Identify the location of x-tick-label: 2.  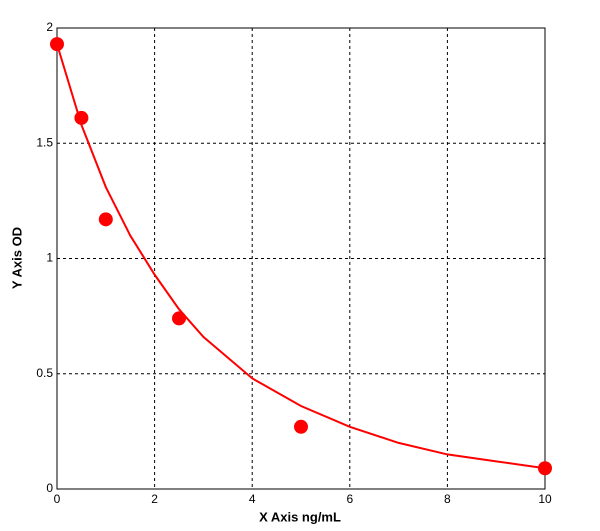
(154, 499).